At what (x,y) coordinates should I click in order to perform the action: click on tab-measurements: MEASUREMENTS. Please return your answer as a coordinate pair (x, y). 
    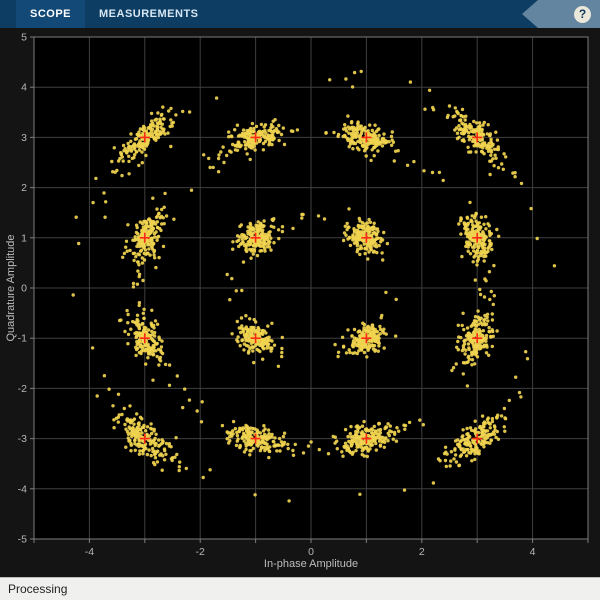
    Looking at the image, I should click on (149, 14).